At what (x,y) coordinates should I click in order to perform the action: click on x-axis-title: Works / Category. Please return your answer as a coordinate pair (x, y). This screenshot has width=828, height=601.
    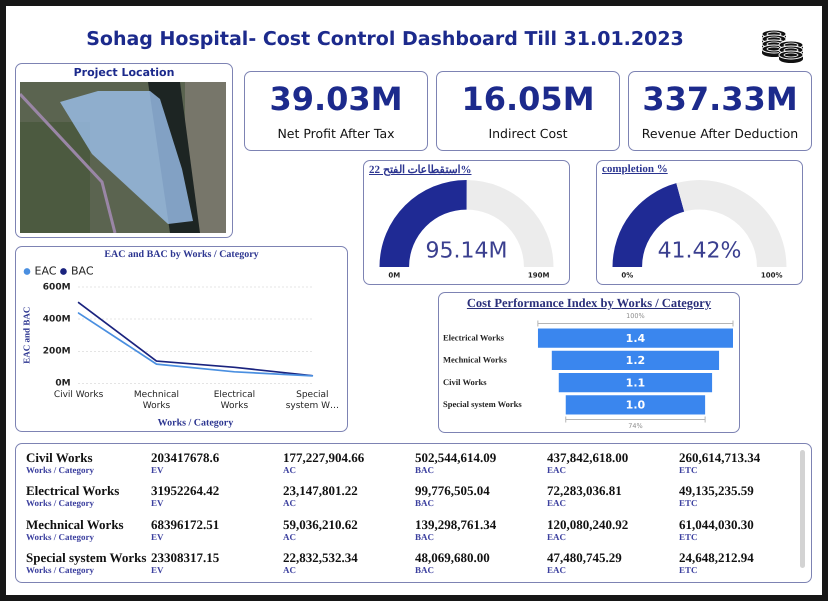
    Looking at the image, I should click on (196, 423).